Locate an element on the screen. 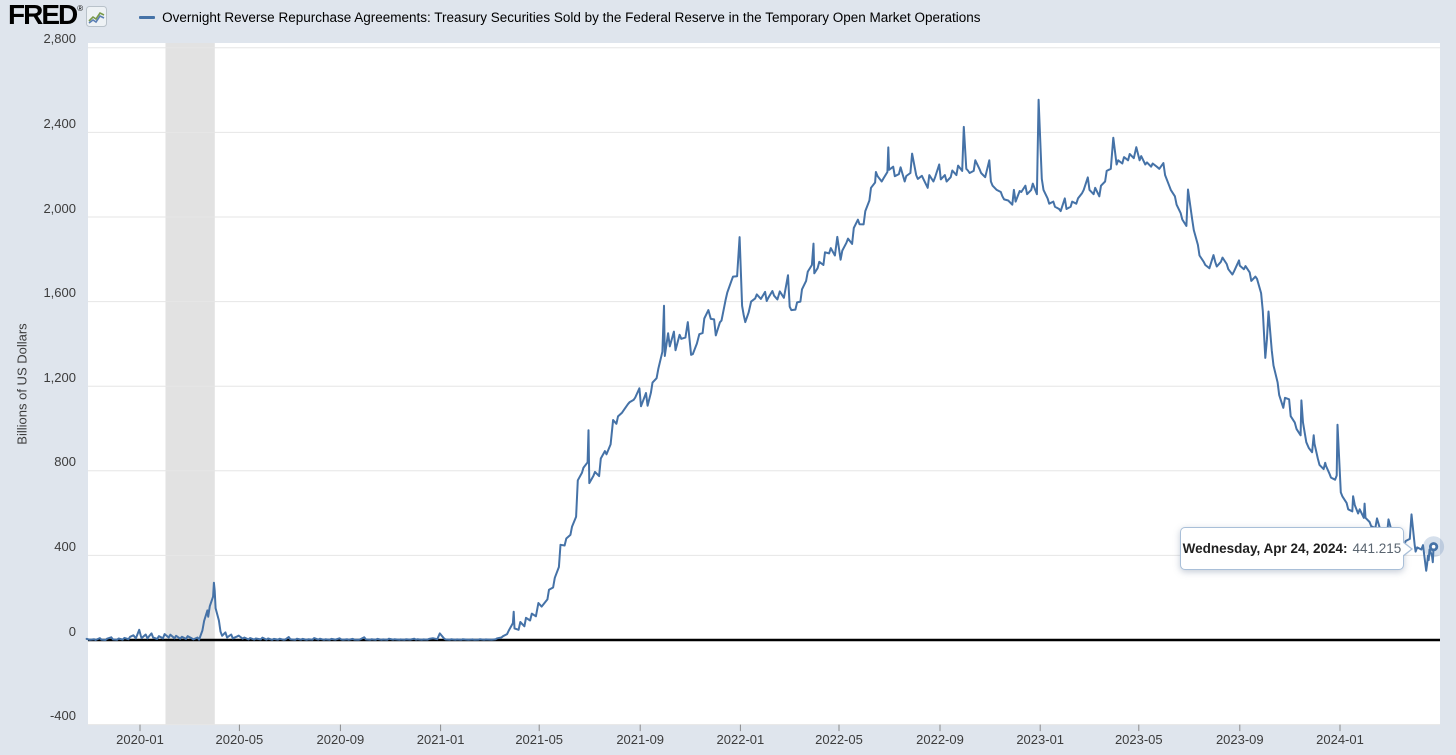 The height and width of the screenshot is (755, 1456). y-axis-tick-label: 2,400 is located at coordinates (59, 123).